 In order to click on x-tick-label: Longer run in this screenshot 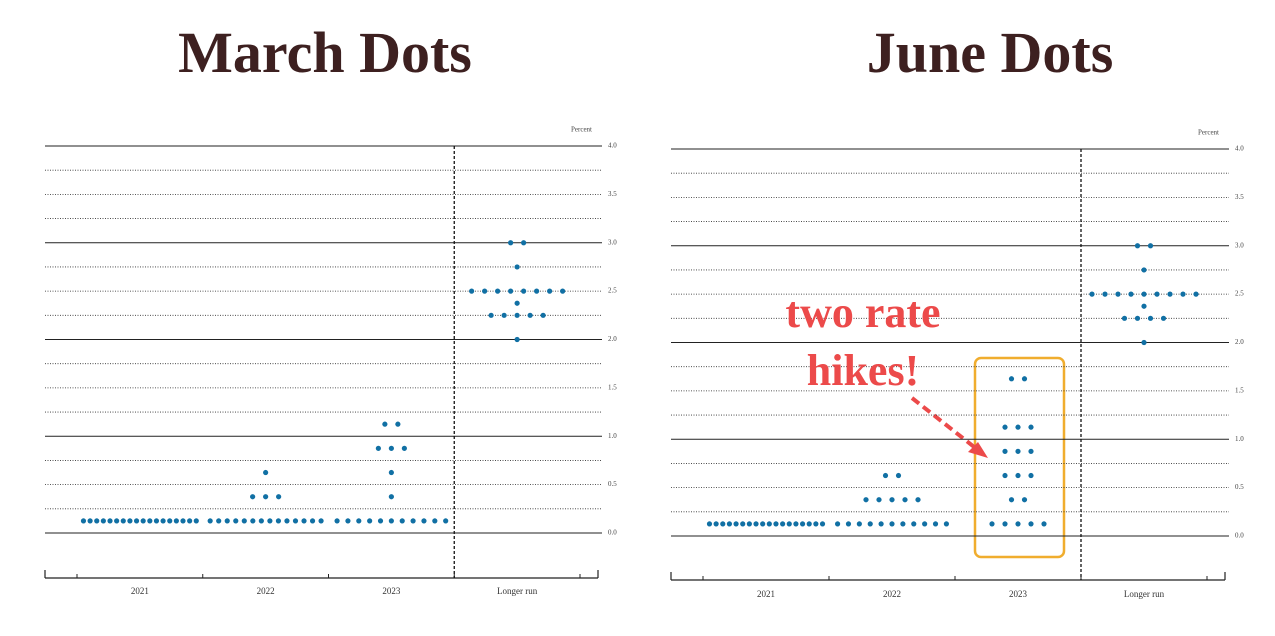, I will do `click(517, 591)`.